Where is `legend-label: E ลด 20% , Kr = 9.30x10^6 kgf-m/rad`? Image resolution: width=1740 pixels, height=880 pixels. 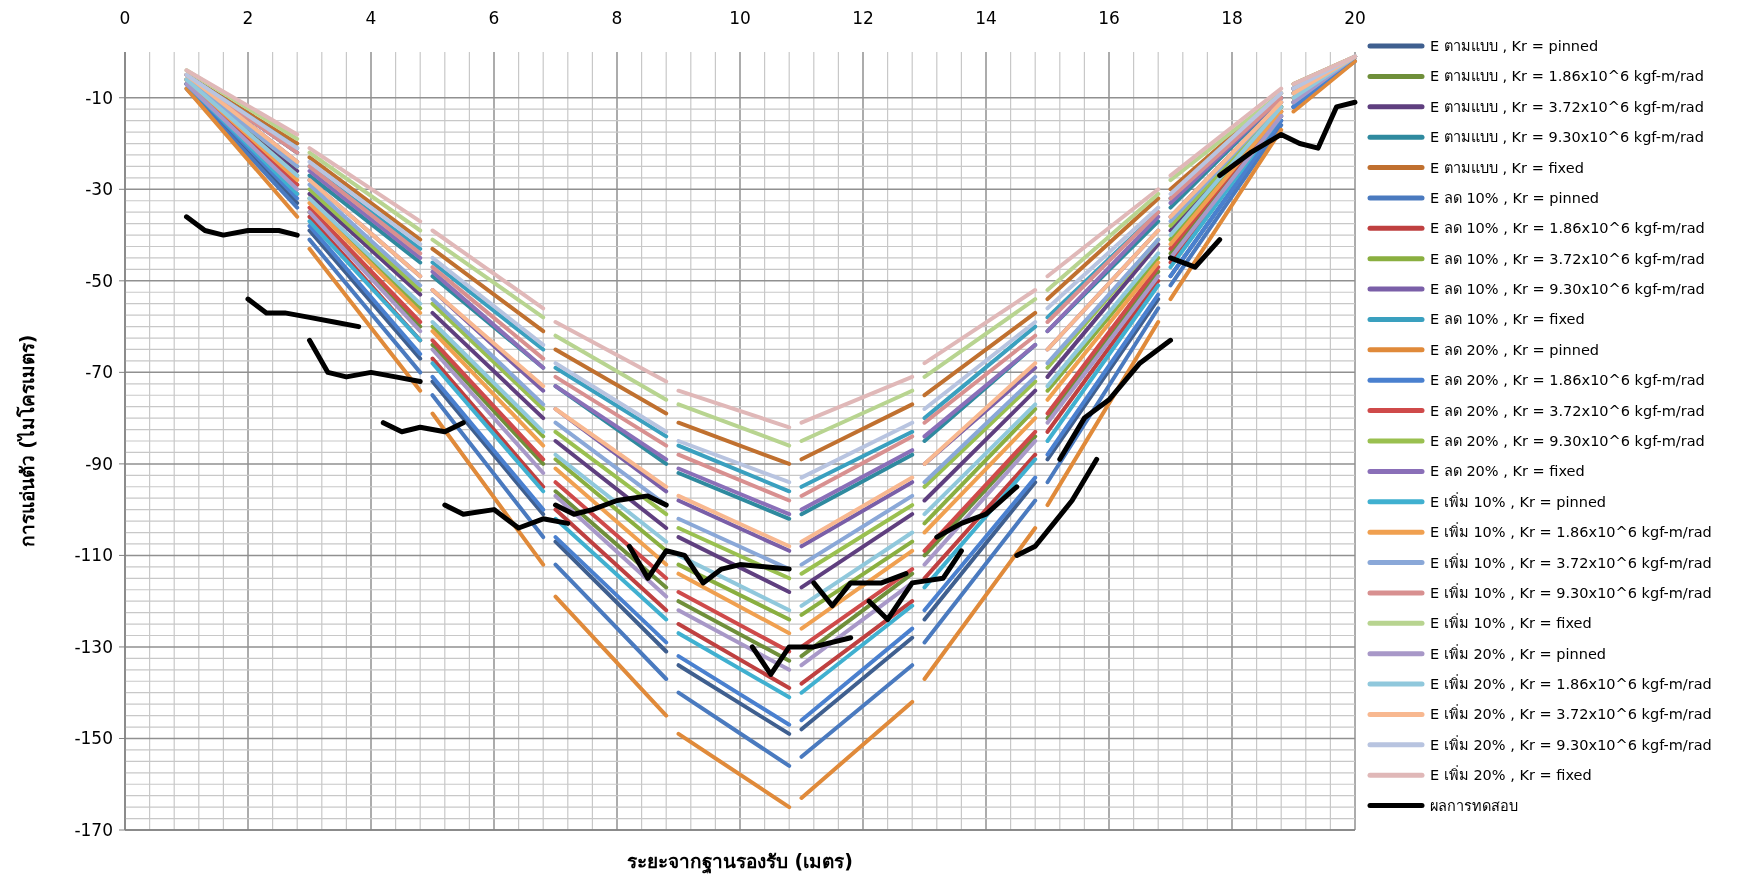 legend-label: E ลด 20% , Kr = 9.30x10^6 kgf-m/rad is located at coordinates (1567, 441).